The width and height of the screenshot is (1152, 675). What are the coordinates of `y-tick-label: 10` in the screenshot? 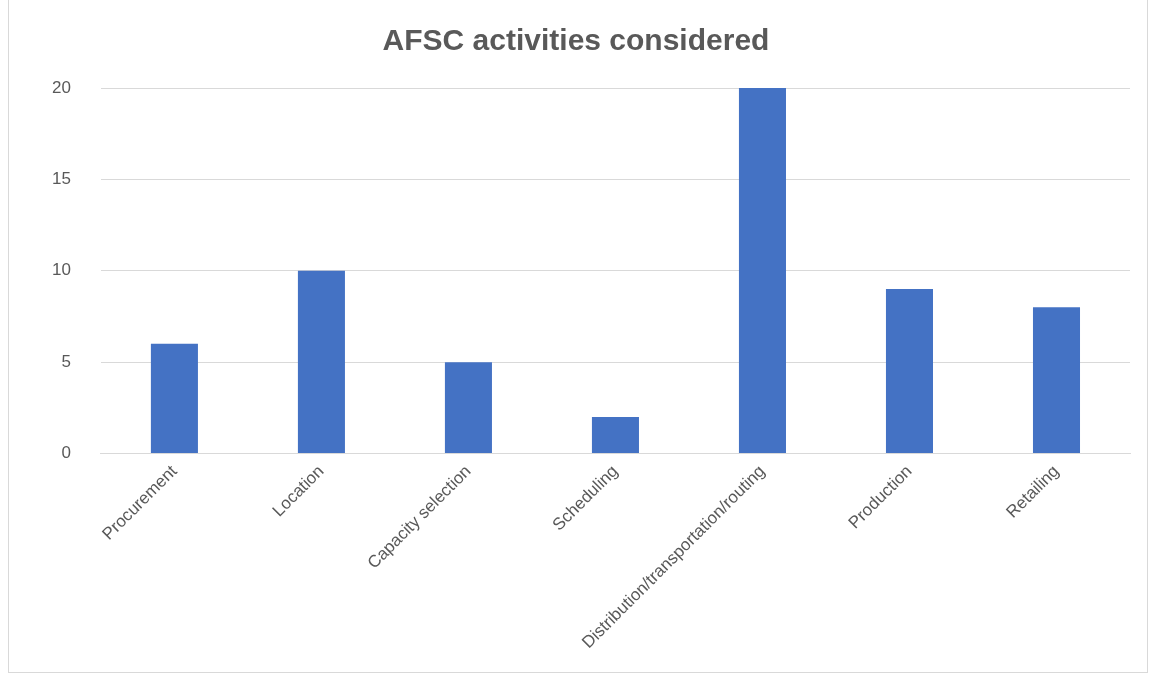 It's located at (61, 270).